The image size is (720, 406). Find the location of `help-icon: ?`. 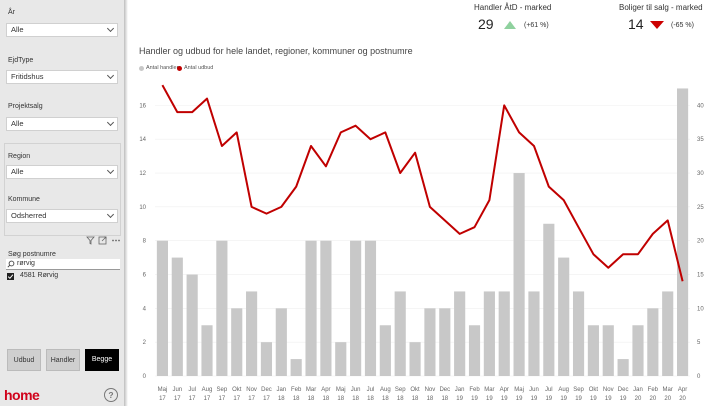

help-icon: ? is located at coordinates (111, 395).